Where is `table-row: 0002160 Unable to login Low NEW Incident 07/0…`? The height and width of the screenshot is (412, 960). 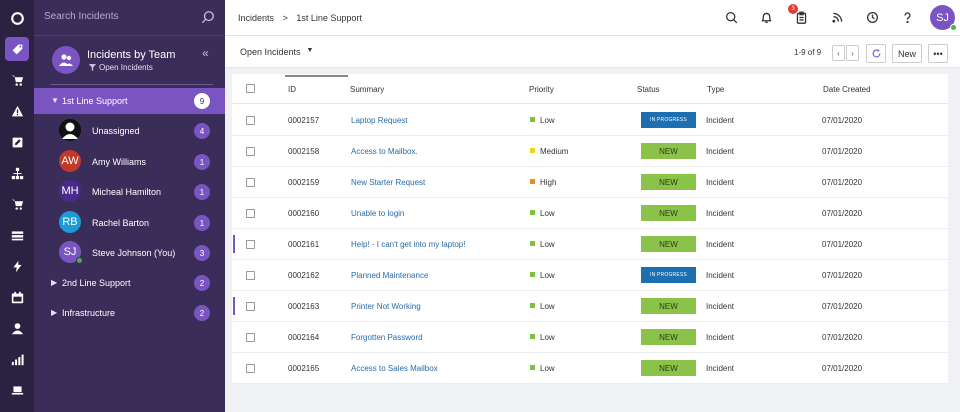
table-row: 0002160 Unable to login Low NEW Incident 07/0… is located at coordinates (590, 213).